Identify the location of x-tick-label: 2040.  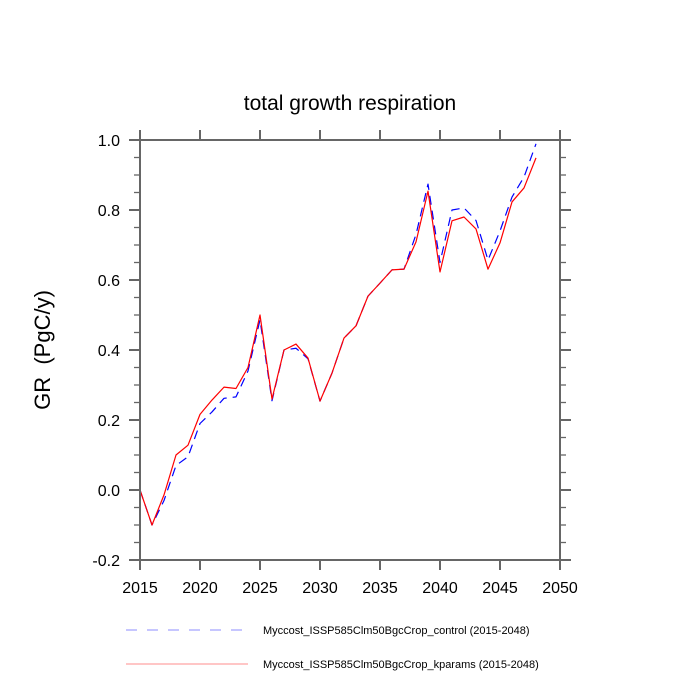
(440, 588).